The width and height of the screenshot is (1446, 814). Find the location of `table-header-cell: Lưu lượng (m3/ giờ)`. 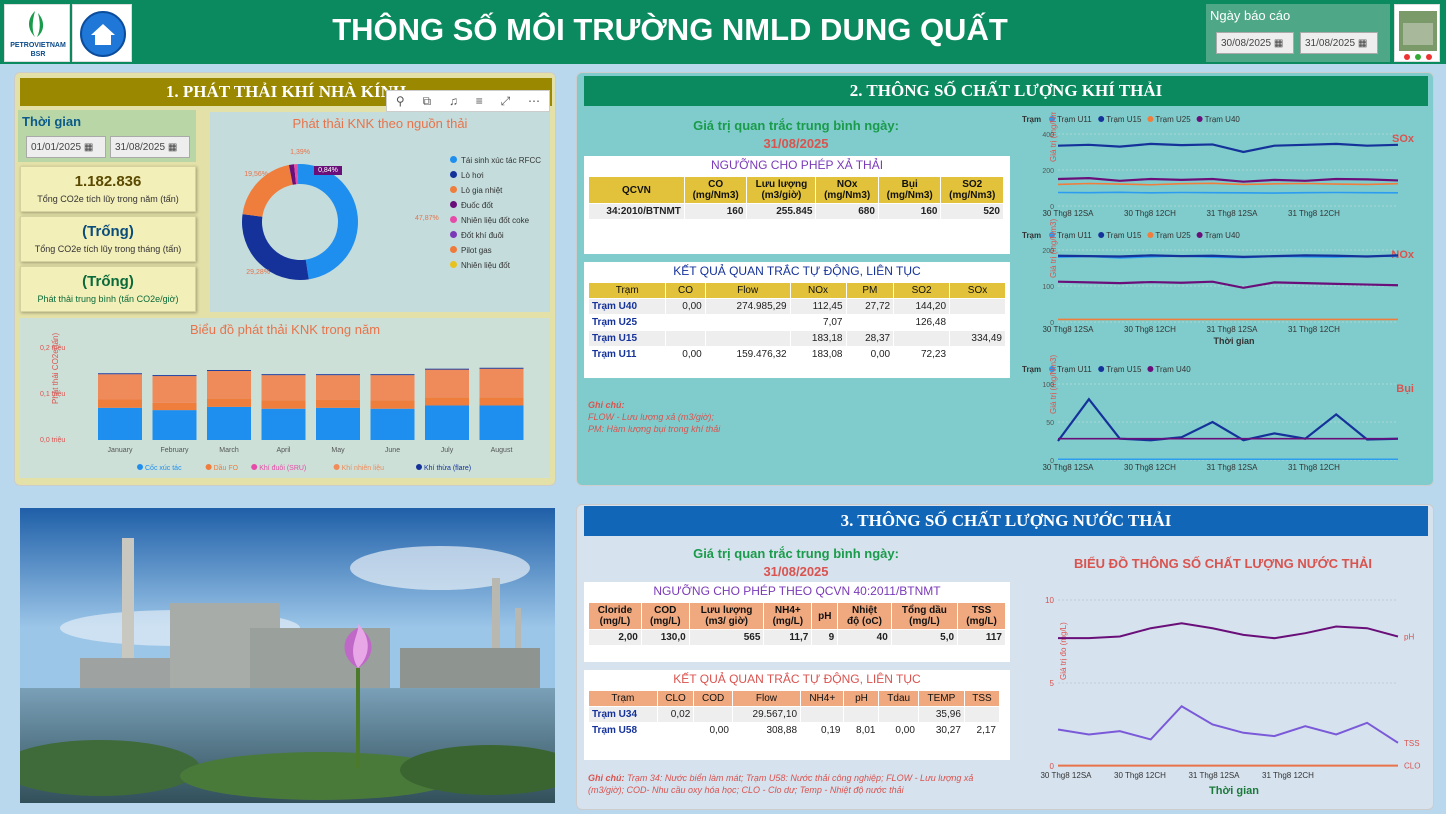

table-header-cell: Lưu lượng (m3/ giờ) is located at coordinates (726, 616).